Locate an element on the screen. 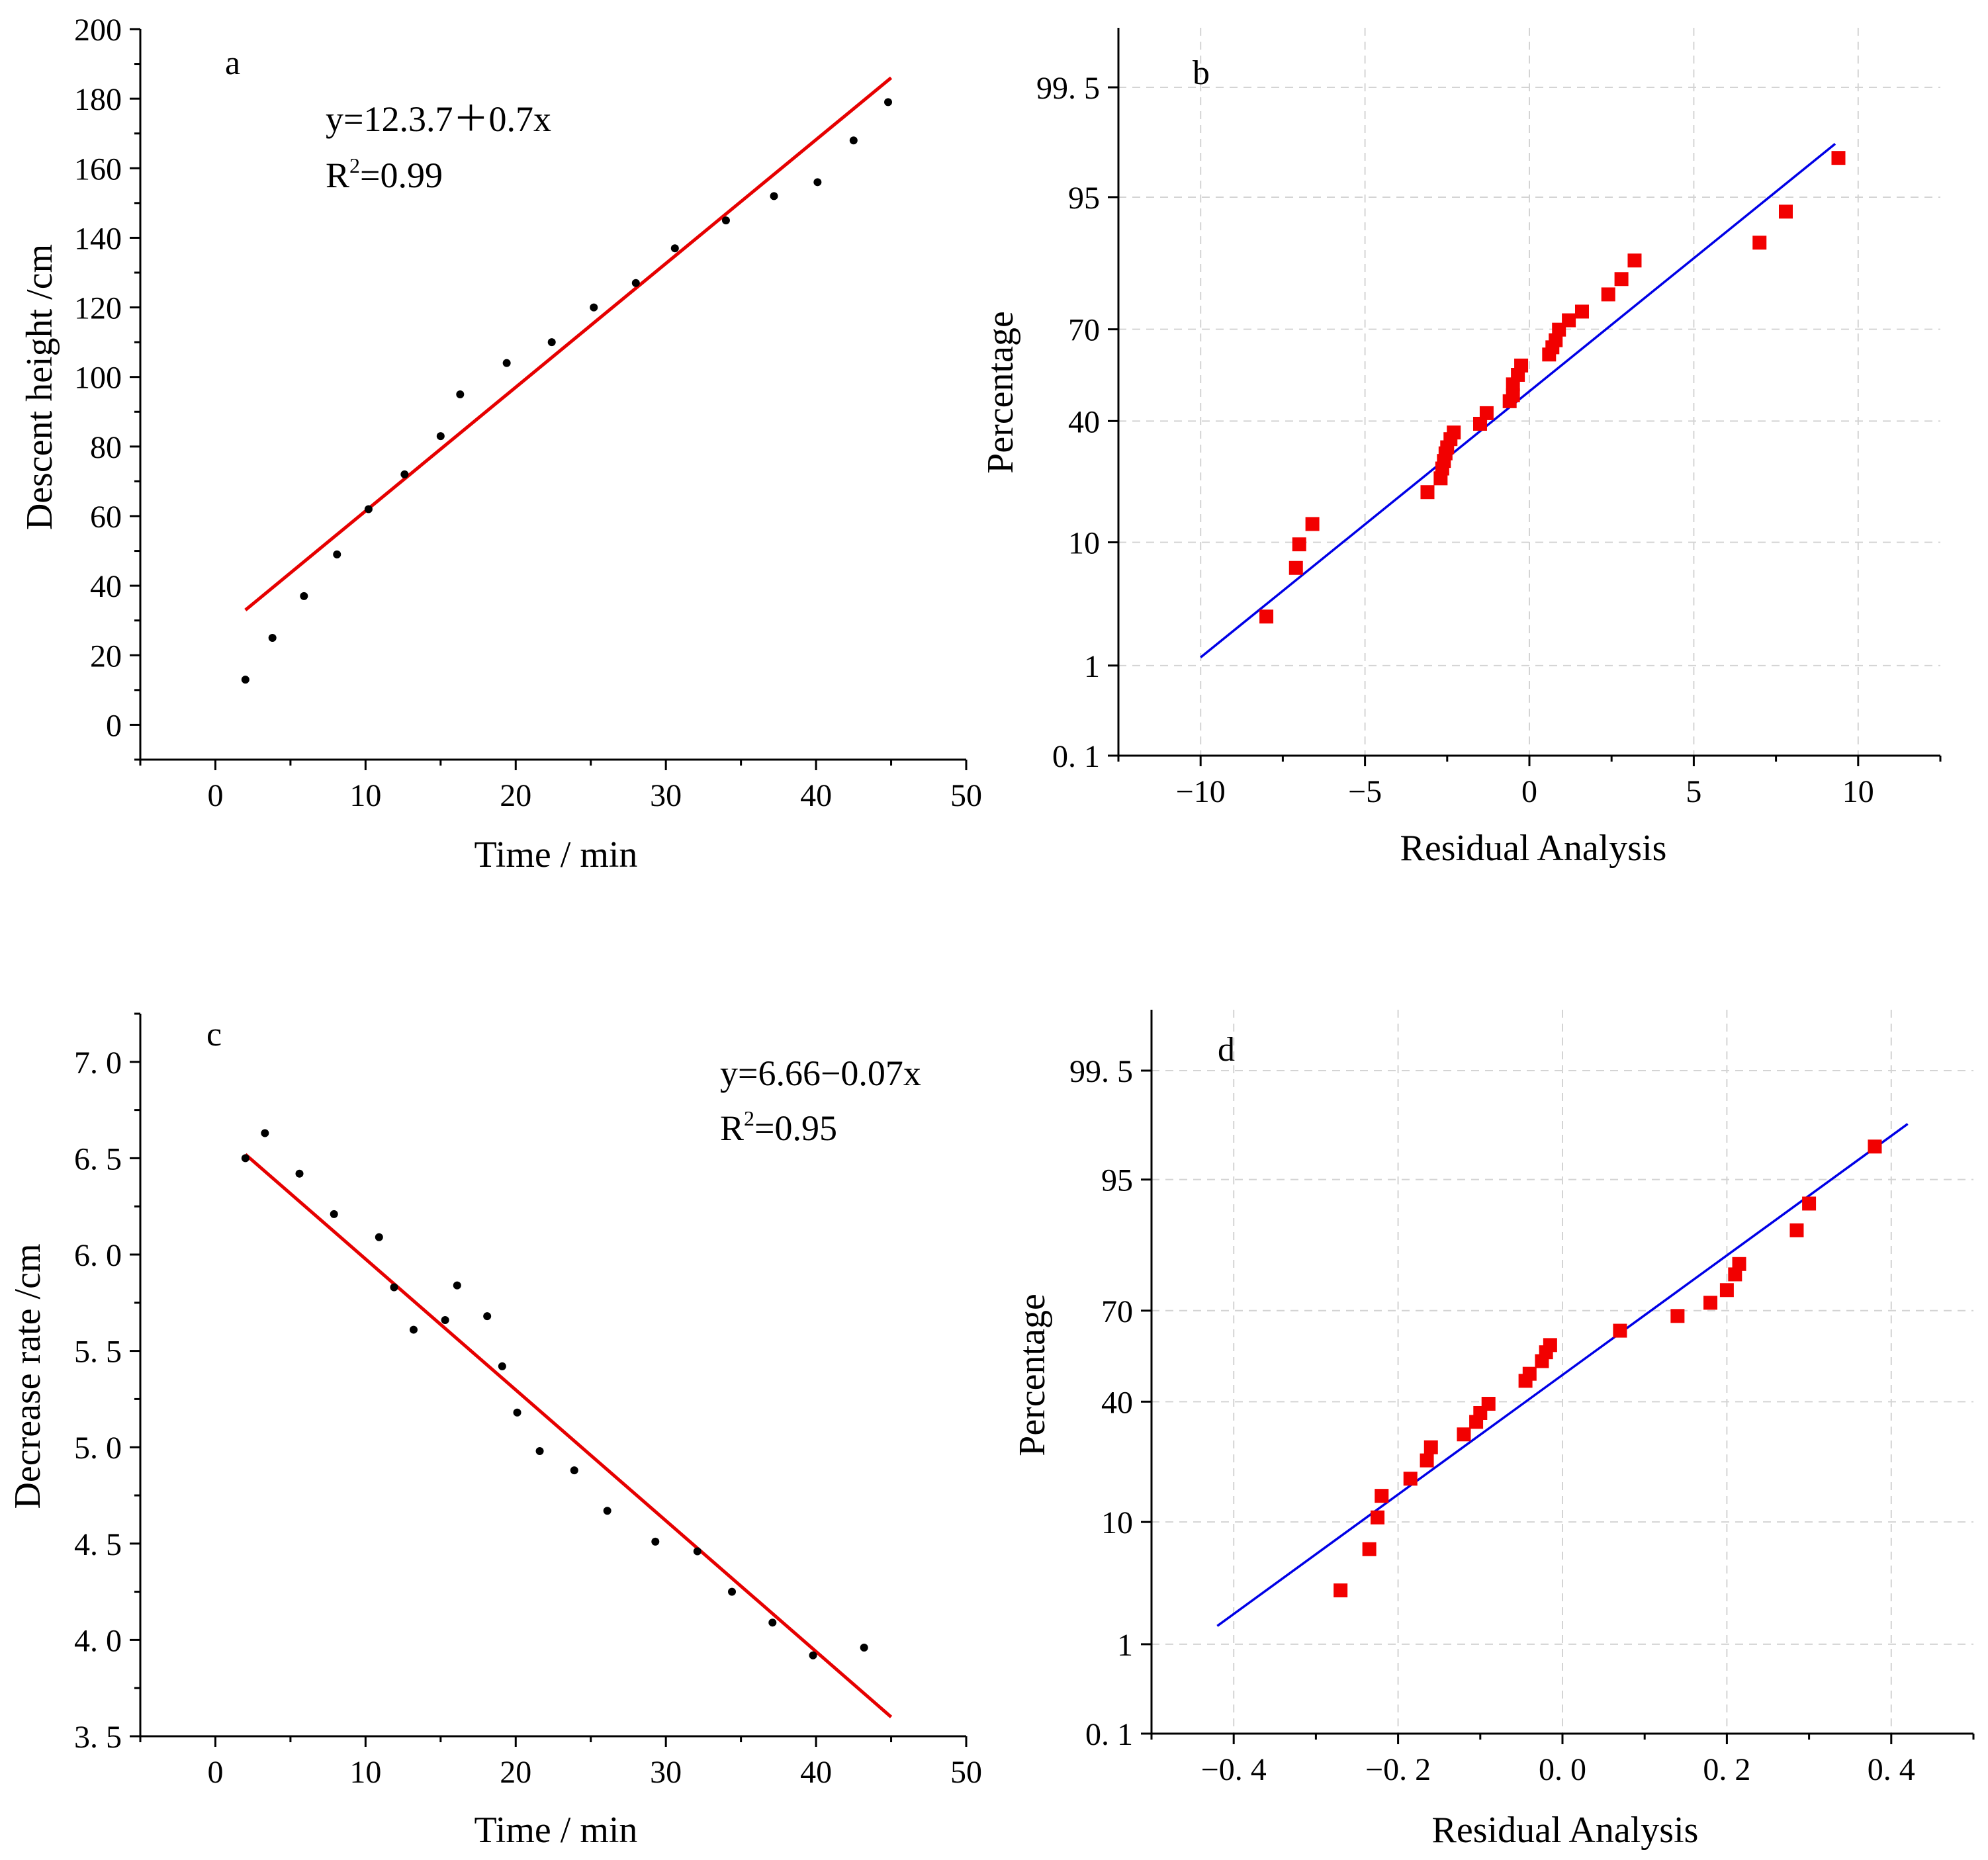 This screenshot has height=1860, width=1988. x-tick-label-c-3: 30 is located at coordinates (666, 1773).